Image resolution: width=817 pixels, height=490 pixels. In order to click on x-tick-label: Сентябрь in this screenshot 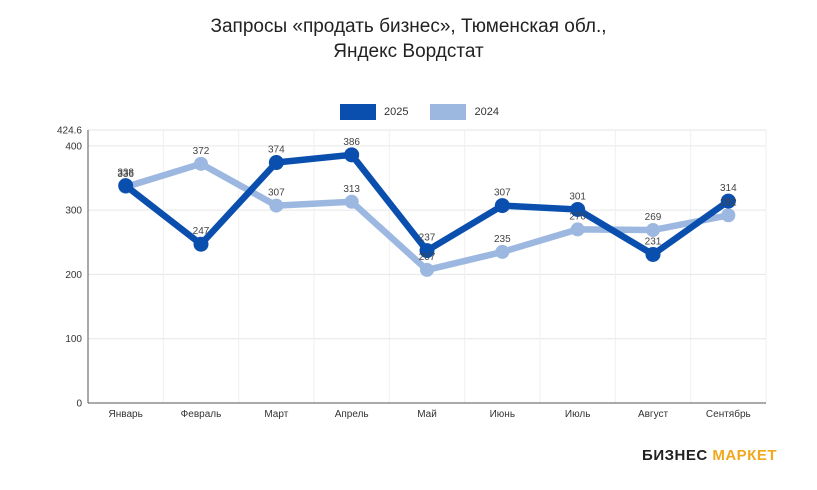, I will do `click(728, 414)`.